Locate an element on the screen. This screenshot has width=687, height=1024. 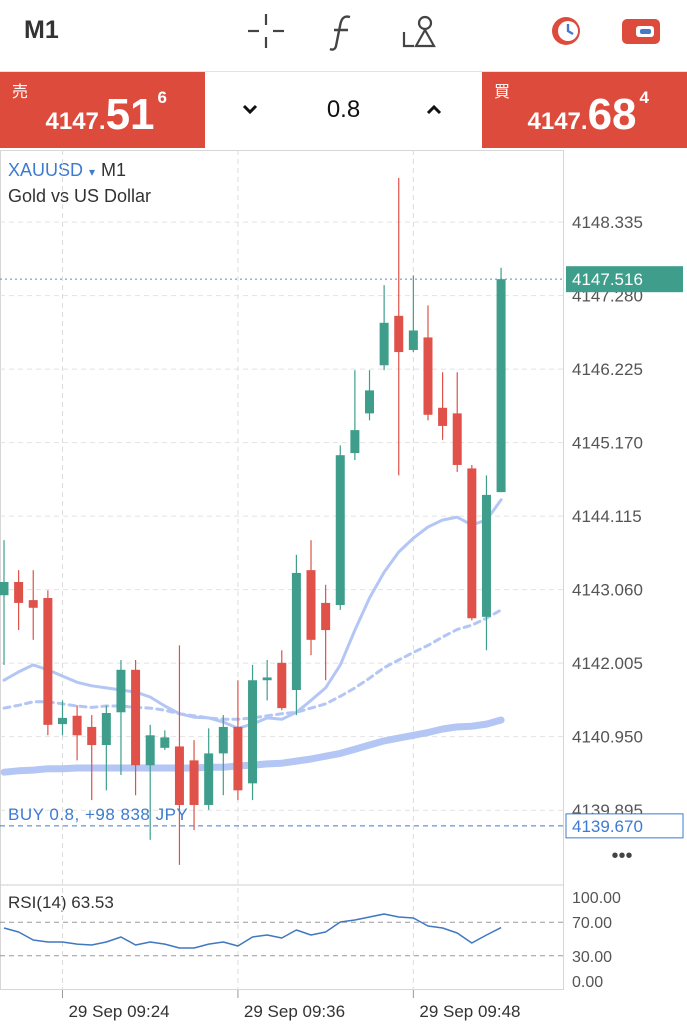
sell-button: 売 4147.51 6 is located at coordinates (102, 110).